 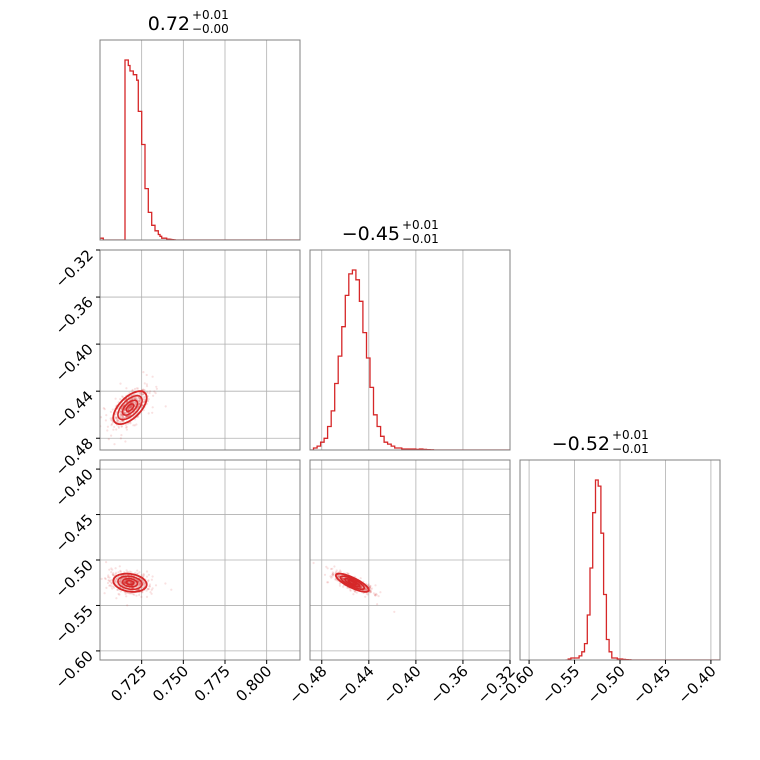 What do you see at coordinates (581, 444) in the screenshot?
I see `title-median: −0.52` at bounding box center [581, 444].